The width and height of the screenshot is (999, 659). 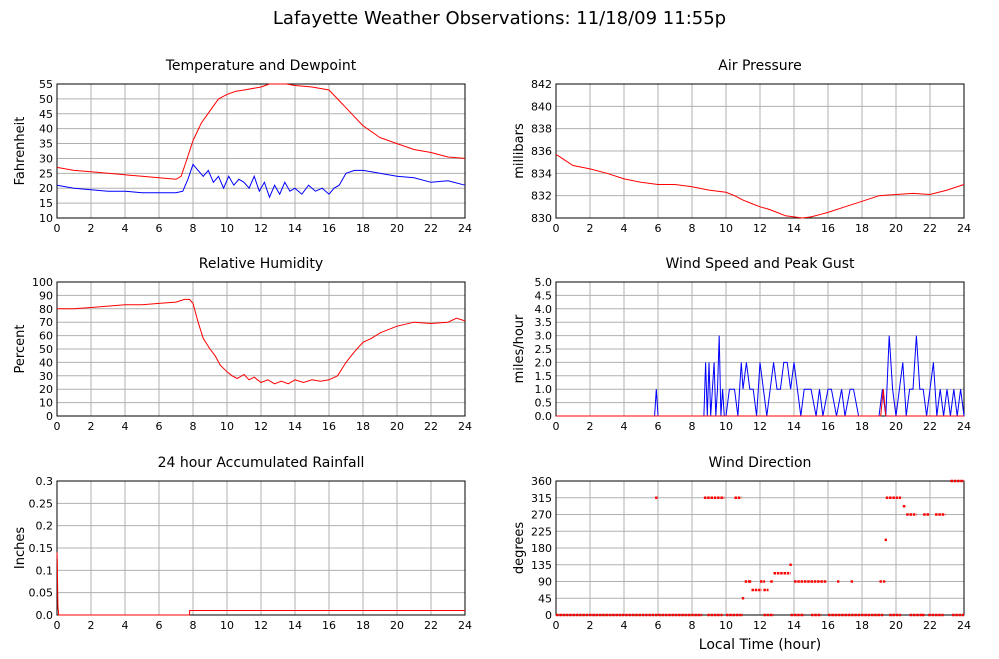 What do you see at coordinates (20, 349) in the screenshot?
I see `y-axis-label: Percent` at bounding box center [20, 349].